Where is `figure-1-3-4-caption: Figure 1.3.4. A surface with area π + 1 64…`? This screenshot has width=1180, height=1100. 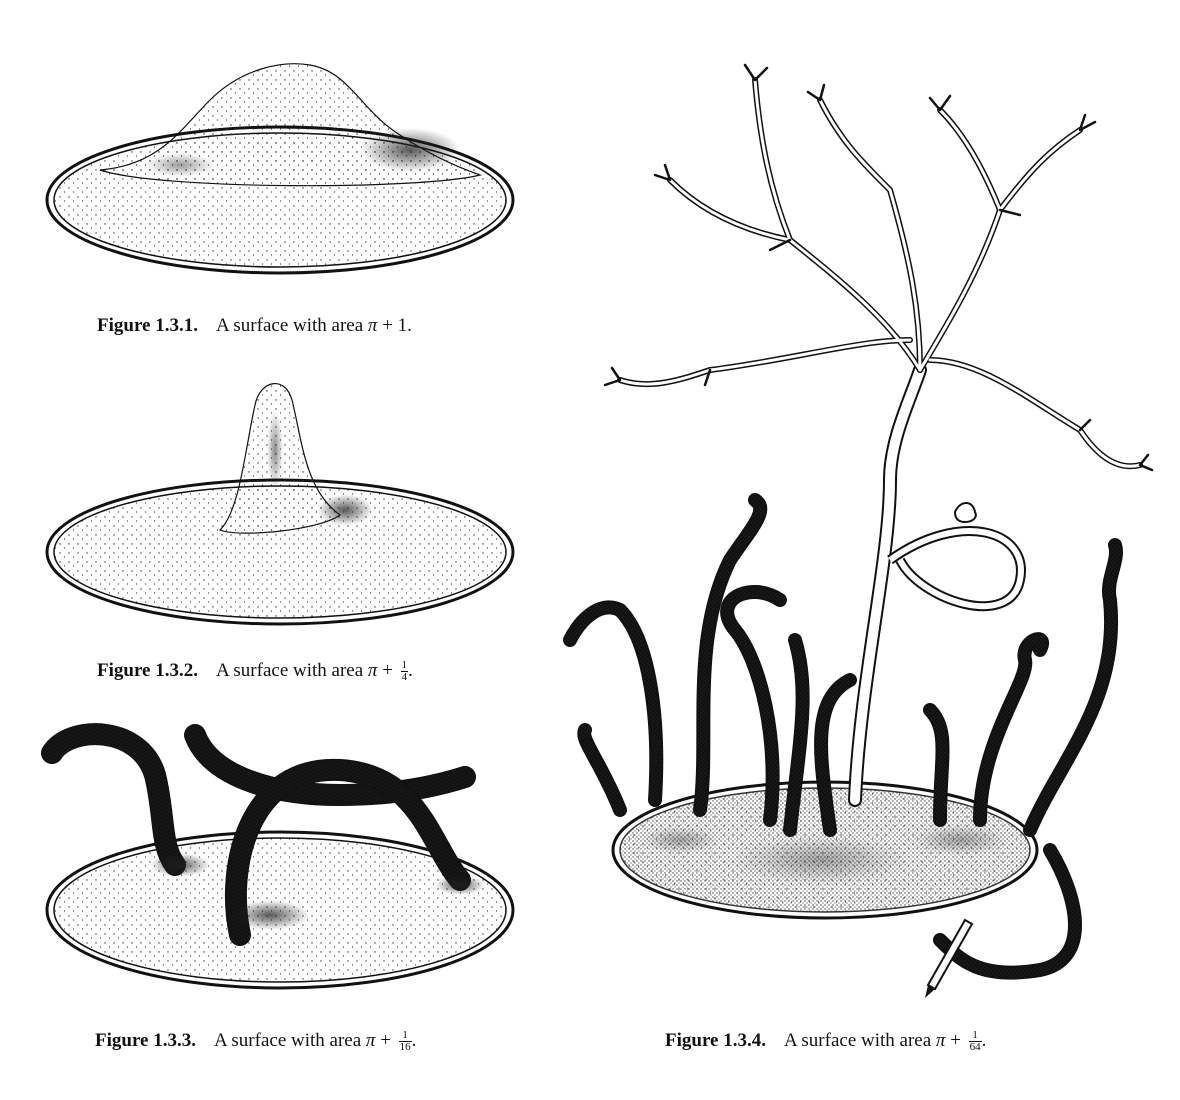
figure-1-3-4-caption: Figure 1.3.4. A surface with area π + 1 64… is located at coordinates (825, 1041).